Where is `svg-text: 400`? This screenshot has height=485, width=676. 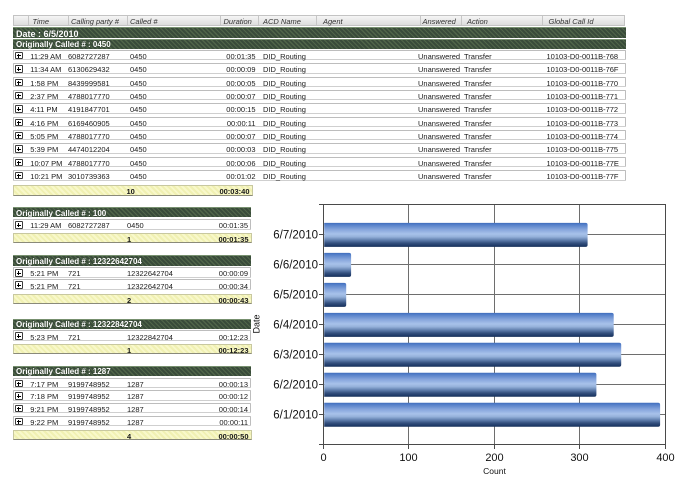 svg-text: 400 is located at coordinates (665, 458).